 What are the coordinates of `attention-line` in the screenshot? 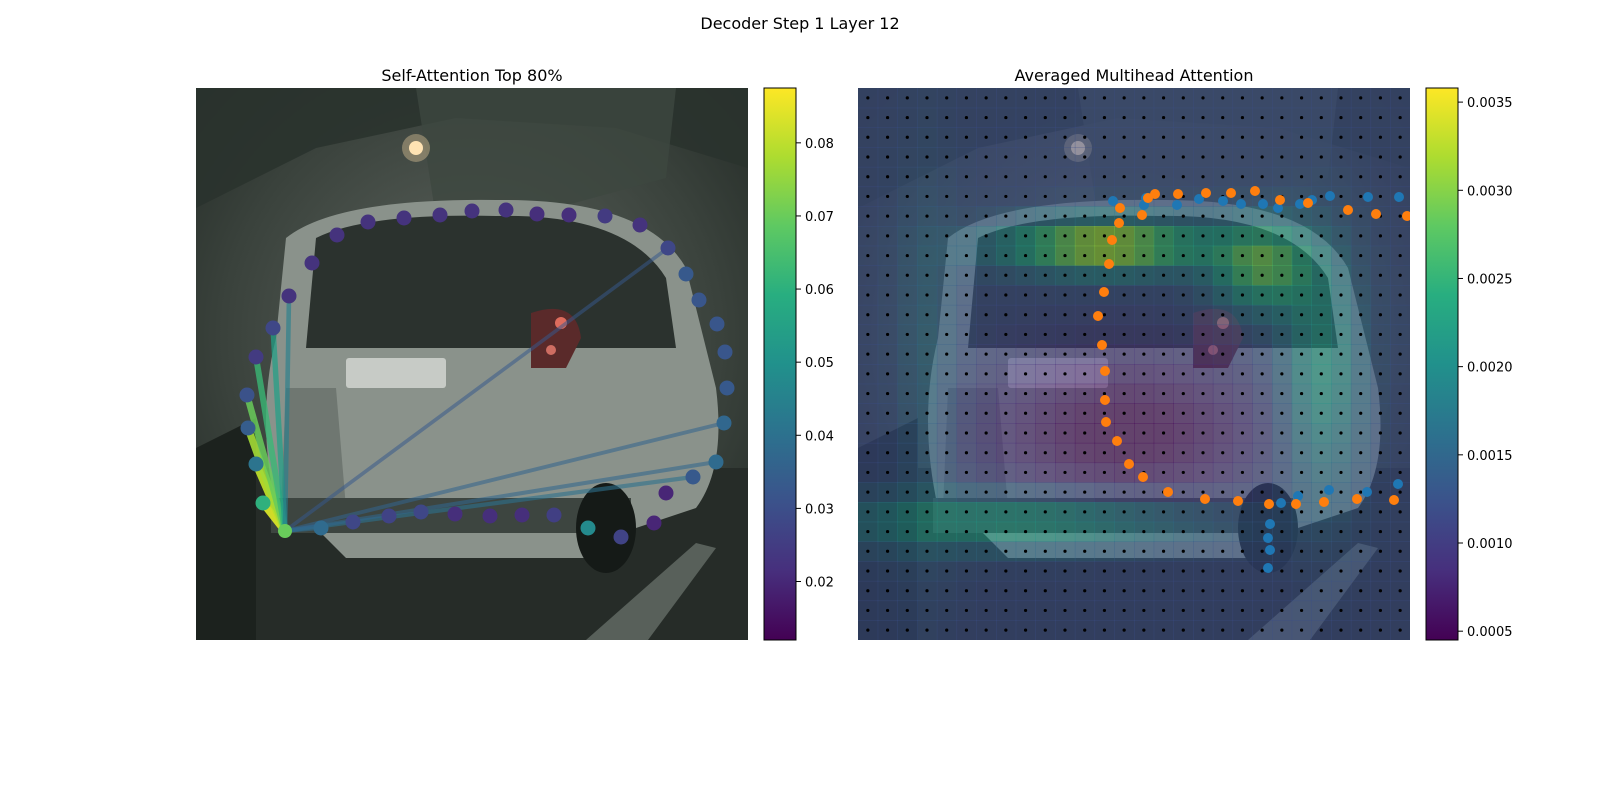 It's located at (270, 444).